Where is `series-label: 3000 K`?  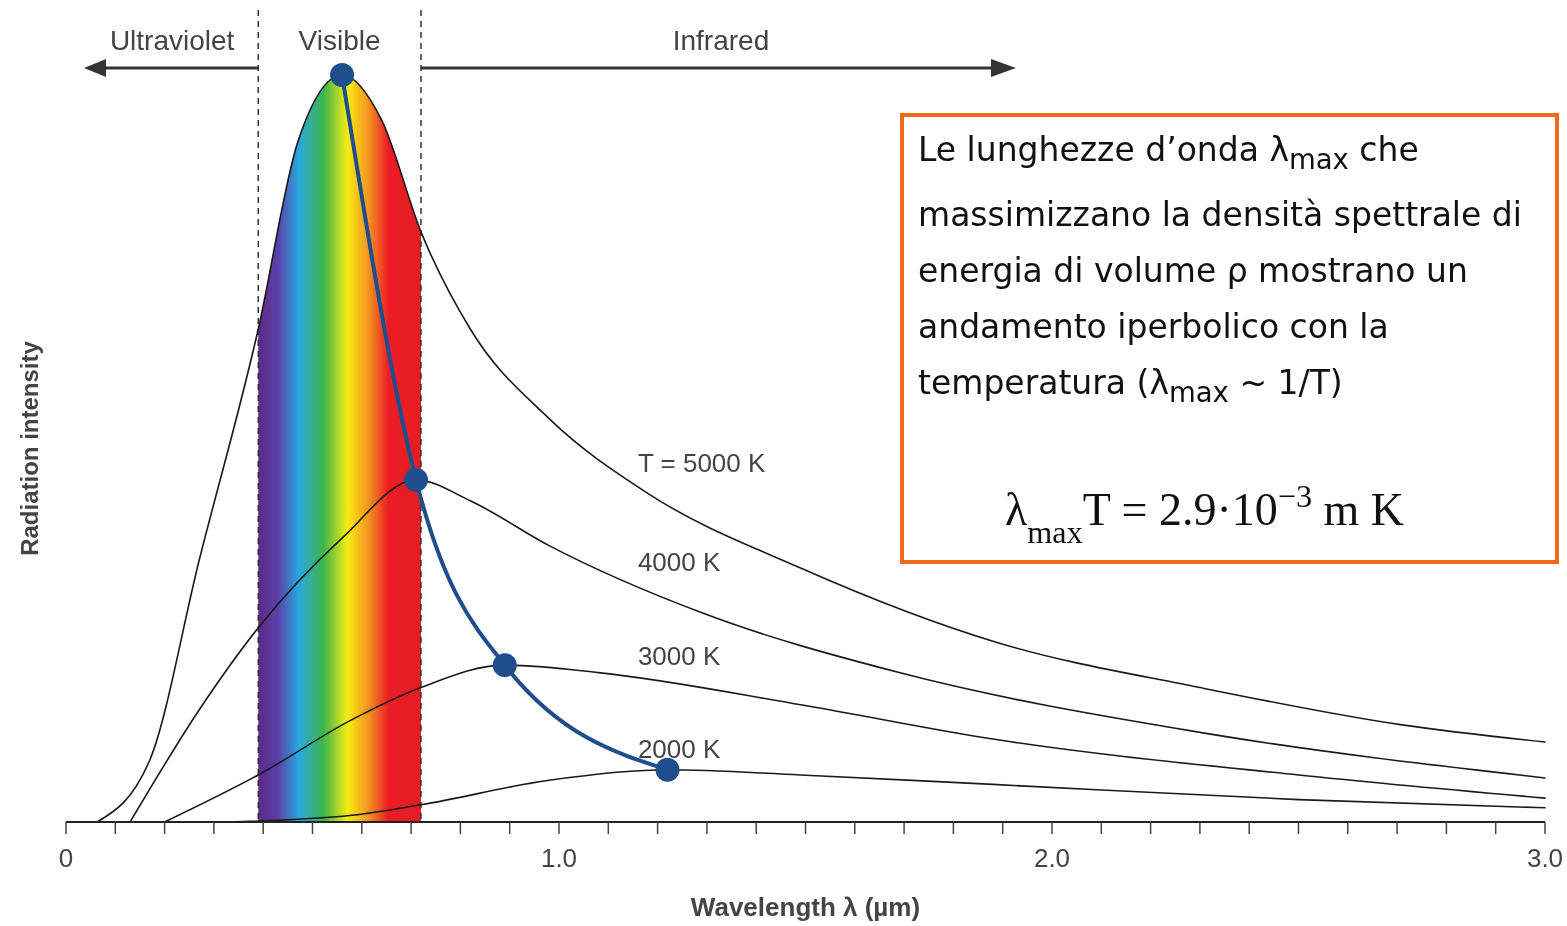
series-label: 3000 K is located at coordinates (679, 655).